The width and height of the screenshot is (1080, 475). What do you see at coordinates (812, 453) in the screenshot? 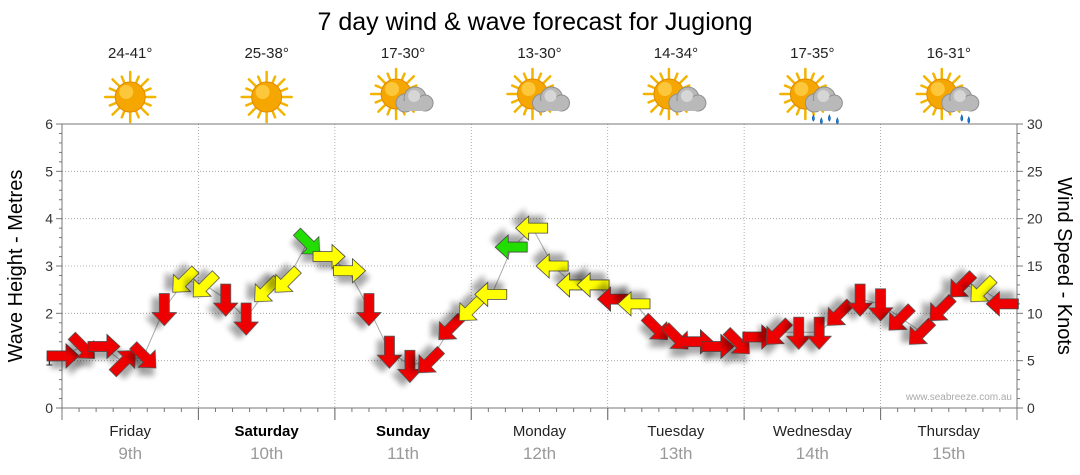
I see `date-label: 14th` at bounding box center [812, 453].